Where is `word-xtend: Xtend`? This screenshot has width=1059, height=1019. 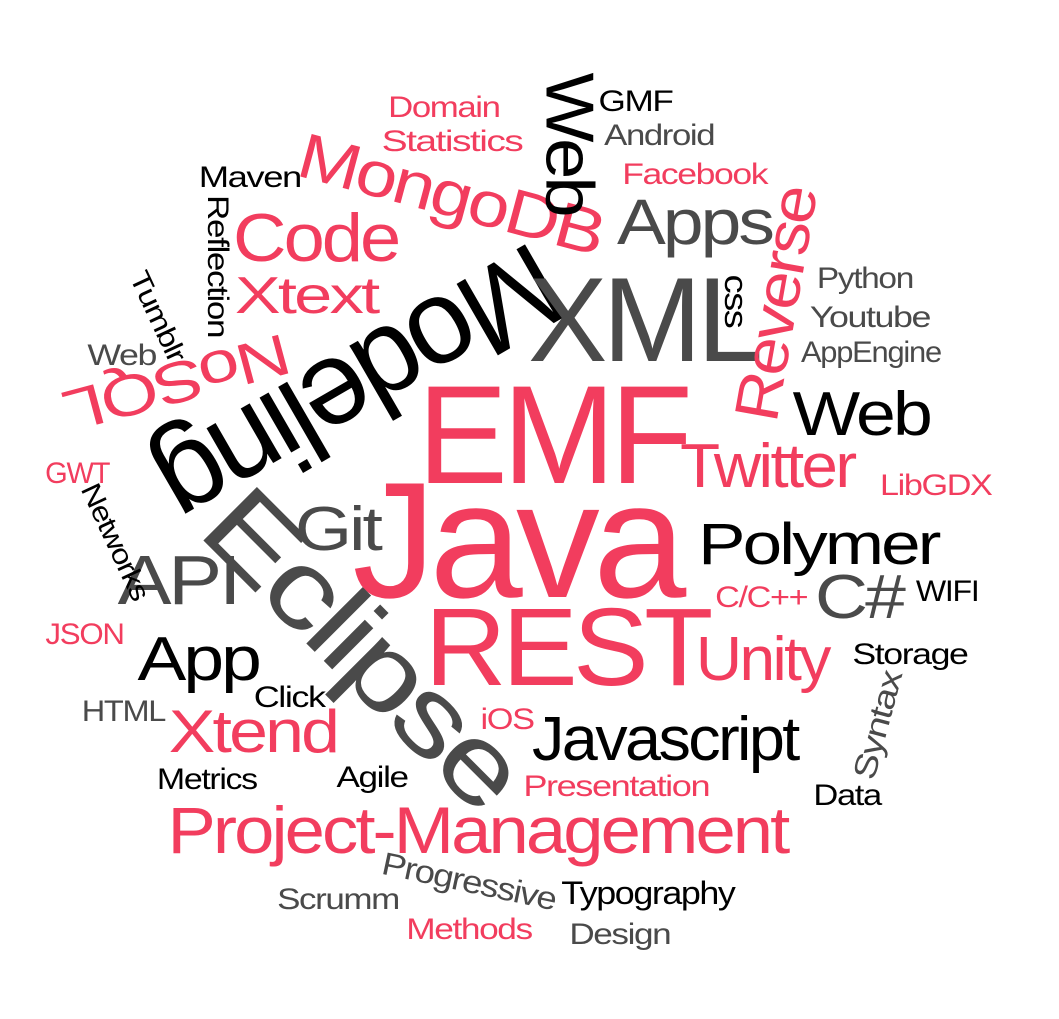 word-xtend: Xtend is located at coordinates (253, 731).